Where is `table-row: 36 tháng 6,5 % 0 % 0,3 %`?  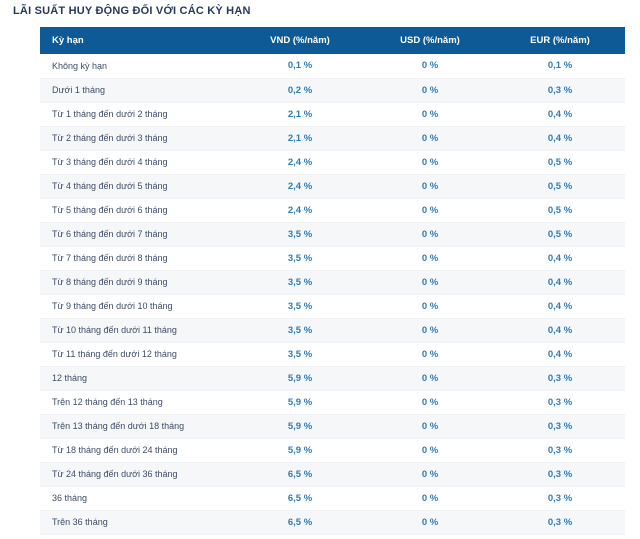
table-row: 36 tháng 6,5 % 0 % 0,3 % is located at coordinates (332, 498).